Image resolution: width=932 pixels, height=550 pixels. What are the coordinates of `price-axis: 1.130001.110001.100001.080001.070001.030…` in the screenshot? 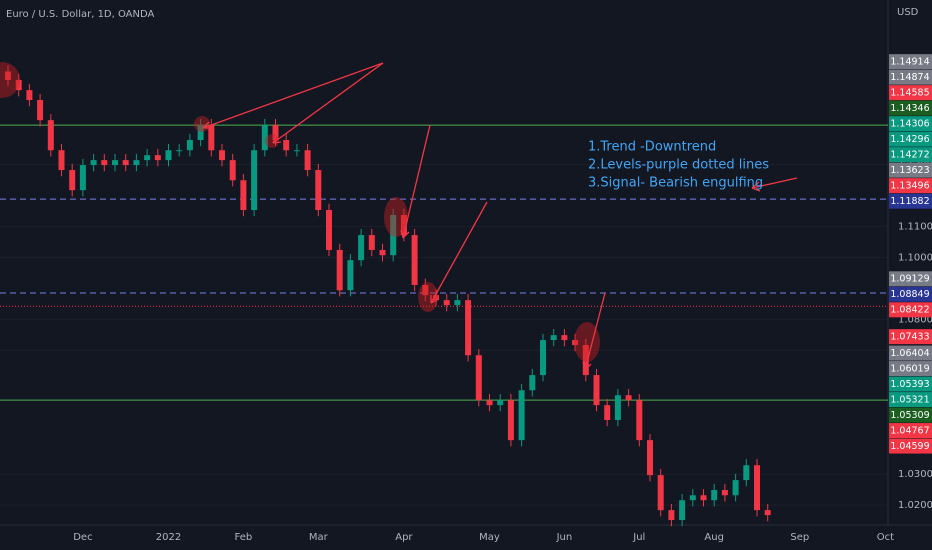 It's located at (910, 282).